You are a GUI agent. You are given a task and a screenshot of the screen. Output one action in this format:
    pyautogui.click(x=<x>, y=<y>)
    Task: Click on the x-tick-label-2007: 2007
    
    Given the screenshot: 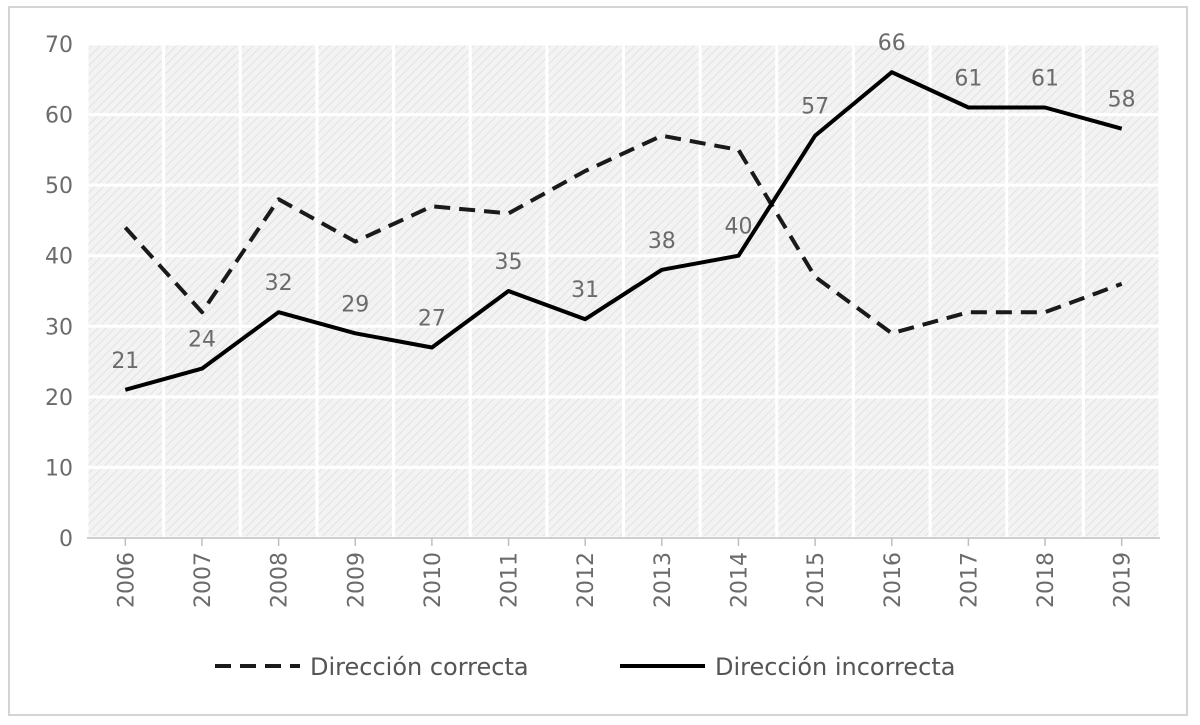 What is the action you would take?
    pyautogui.click(x=203, y=580)
    